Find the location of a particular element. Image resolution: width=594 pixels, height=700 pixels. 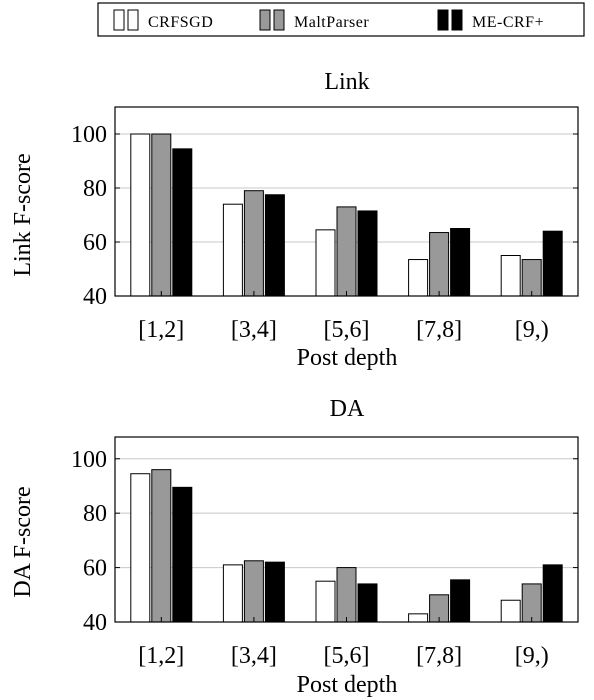

legend-frame is located at coordinates (341, 19).